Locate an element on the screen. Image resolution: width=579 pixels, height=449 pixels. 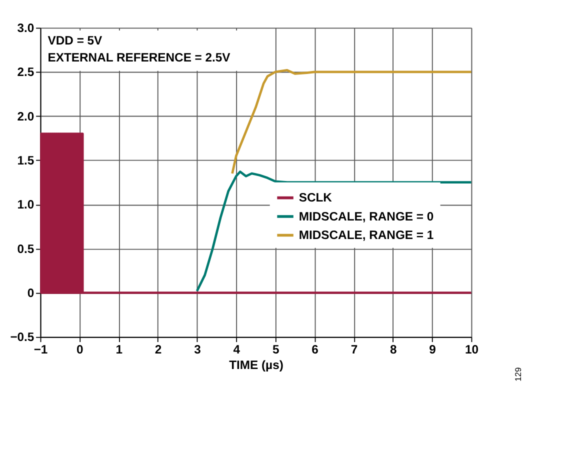
text: 129 is located at coordinates (517, 374).